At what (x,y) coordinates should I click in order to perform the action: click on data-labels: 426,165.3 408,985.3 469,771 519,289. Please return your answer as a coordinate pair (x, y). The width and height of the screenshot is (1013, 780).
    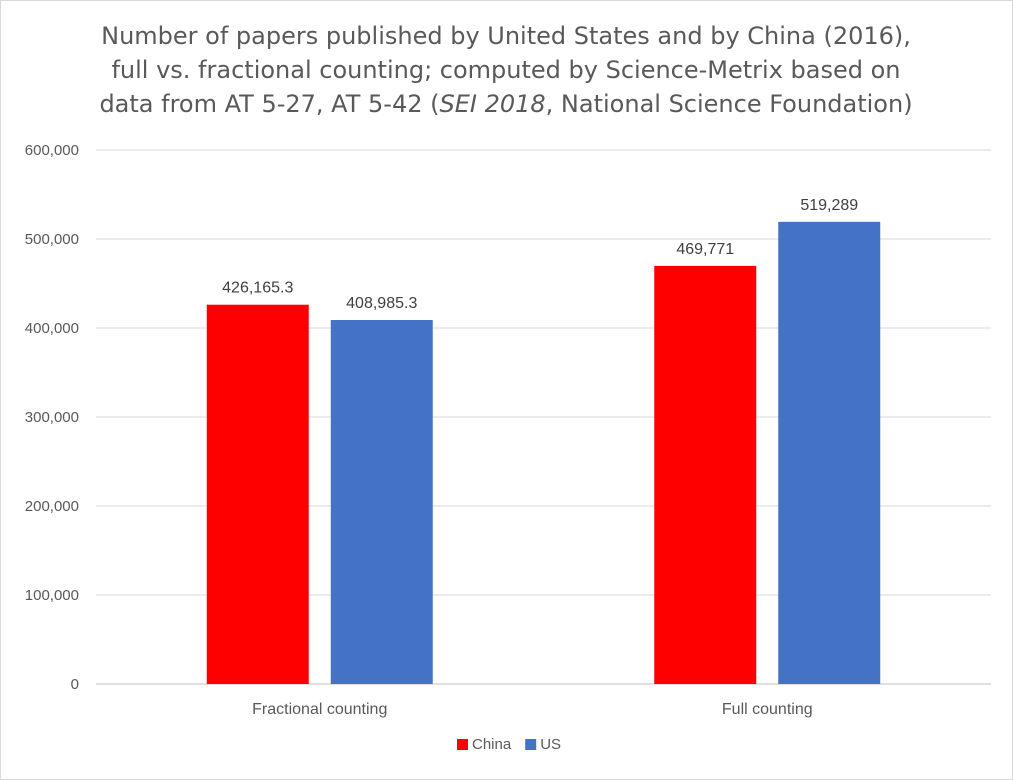
    Looking at the image, I should click on (540, 254).